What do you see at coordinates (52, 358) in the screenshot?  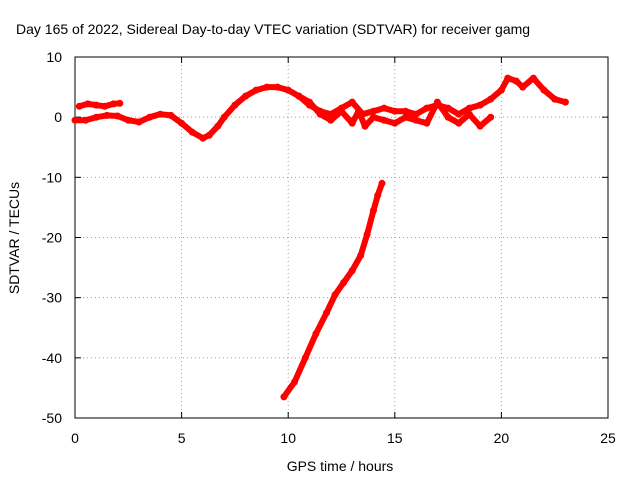 I see `y-tick-label: -40` at bounding box center [52, 358].